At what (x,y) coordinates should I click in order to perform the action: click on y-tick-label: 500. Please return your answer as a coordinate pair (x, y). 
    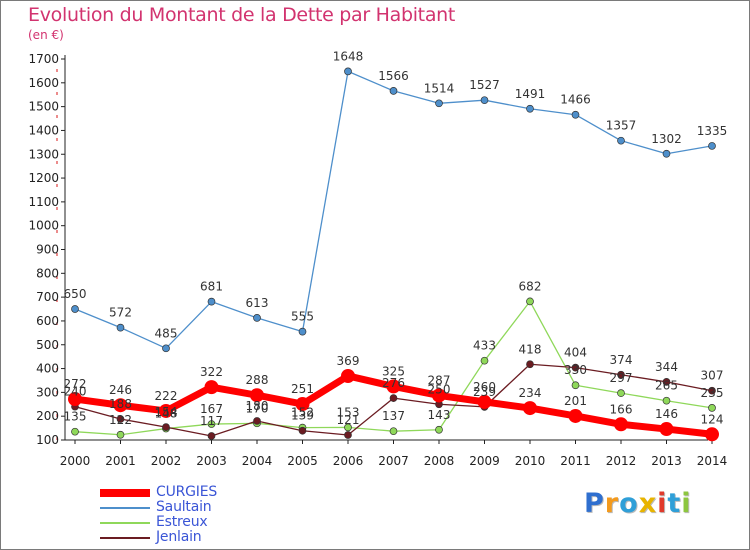
    Looking at the image, I should click on (47, 345).